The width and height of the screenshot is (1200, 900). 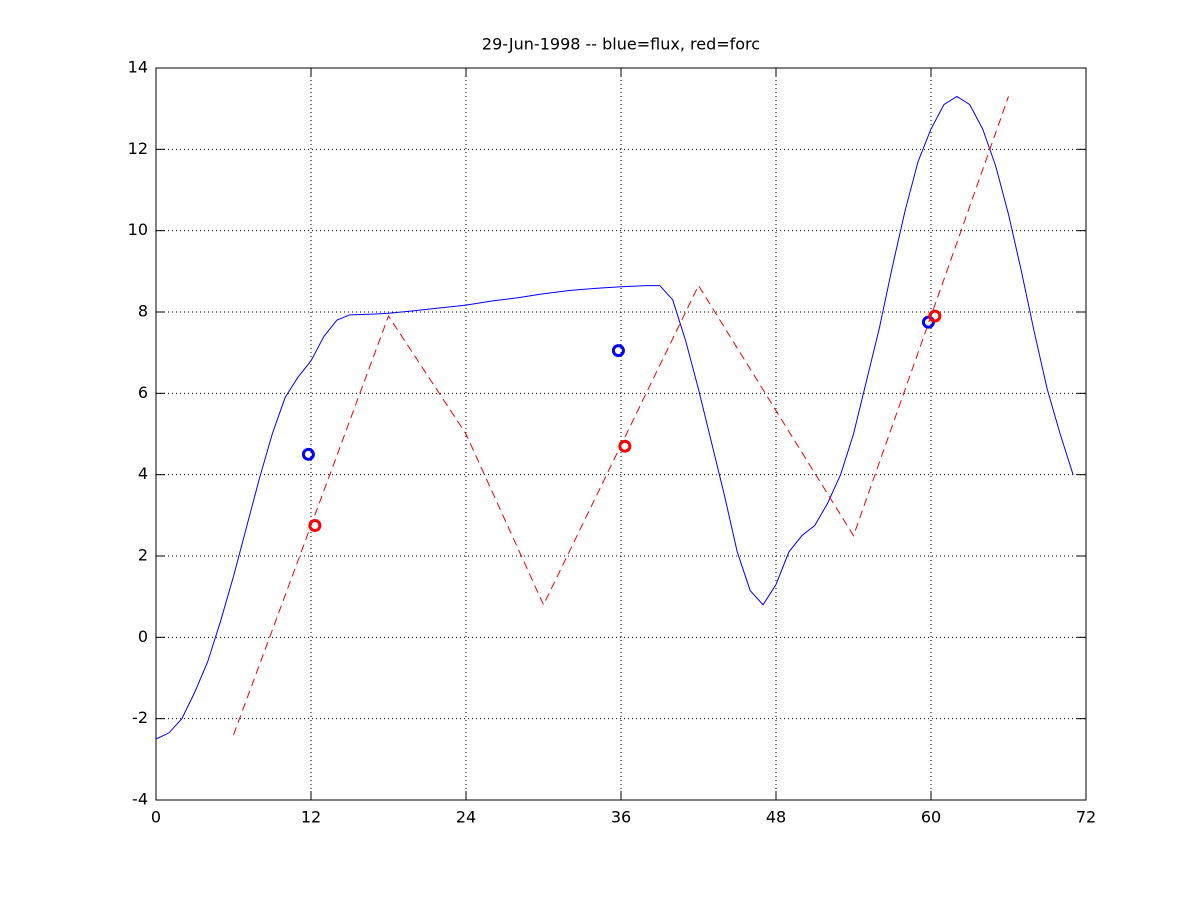 I want to click on y-tick-label: -2, so click(x=140, y=717).